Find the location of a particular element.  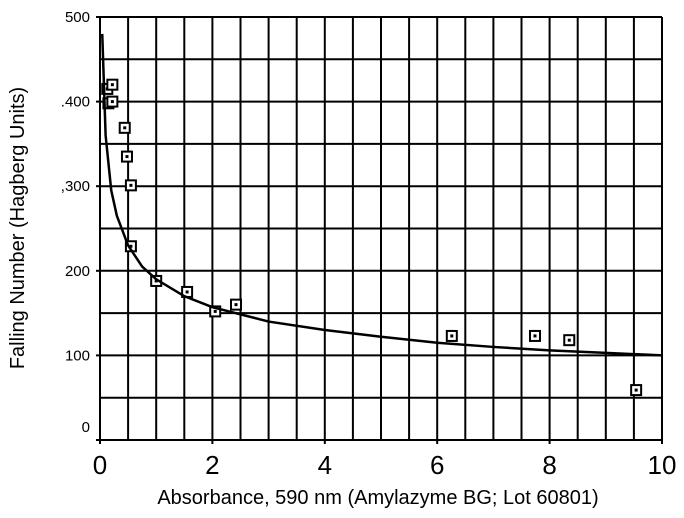

y-axis-label: Falling Number (Hagberg Units) is located at coordinates (18, 228).